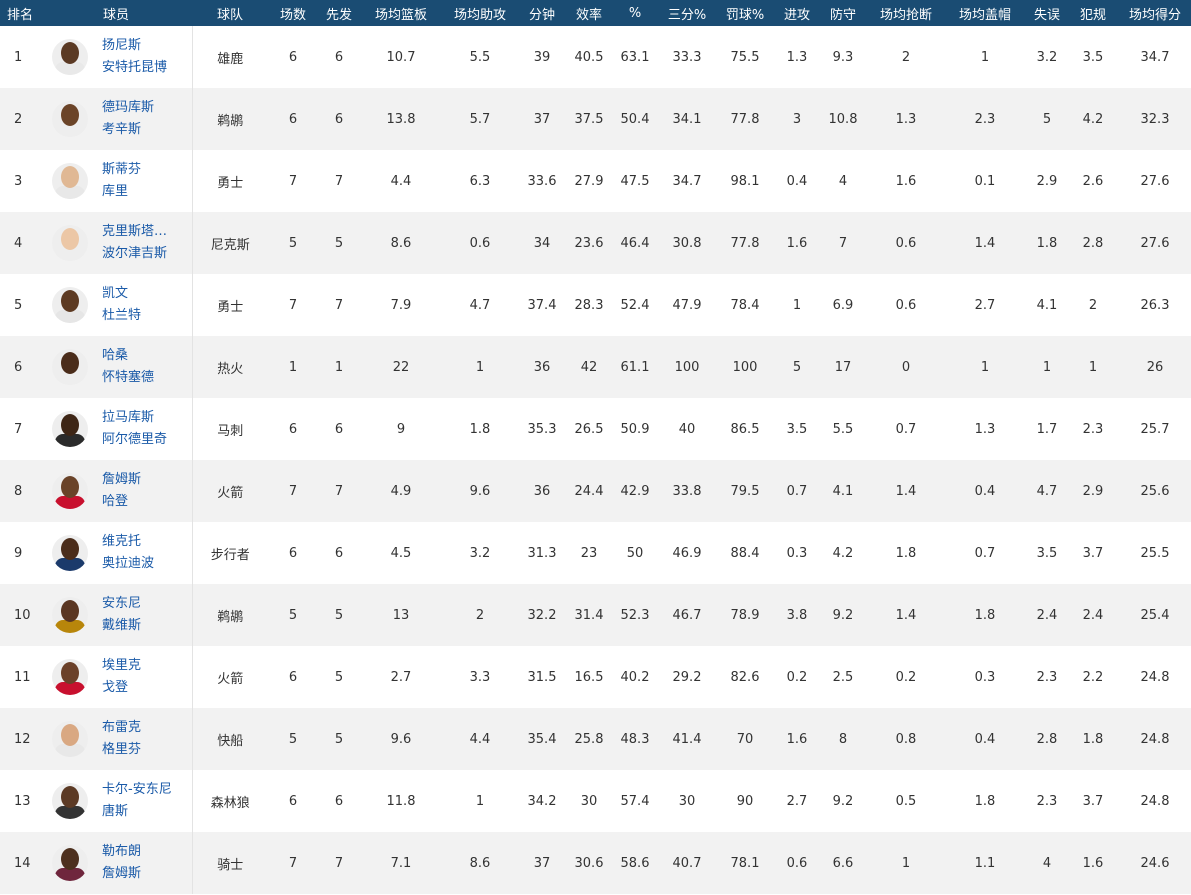 This screenshot has height=895, width=1191. I want to click on player-last-name-link: 怀特塞德, so click(128, 377).